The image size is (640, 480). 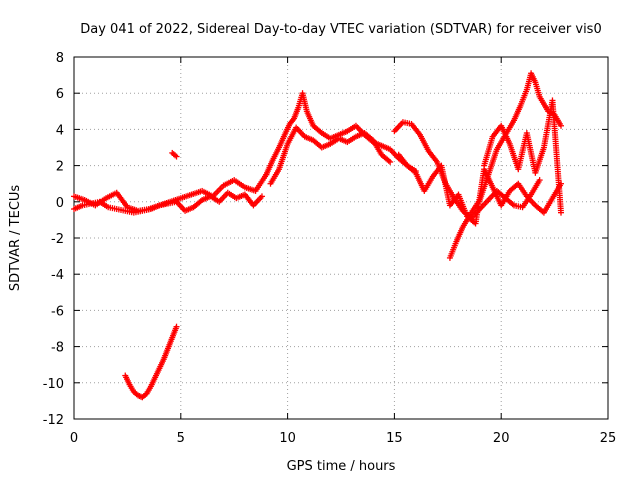 What do you see at coordinates (60, 167) in the screenshot?
I see `y-tick-label: 2` at bounding box center [60, 167].